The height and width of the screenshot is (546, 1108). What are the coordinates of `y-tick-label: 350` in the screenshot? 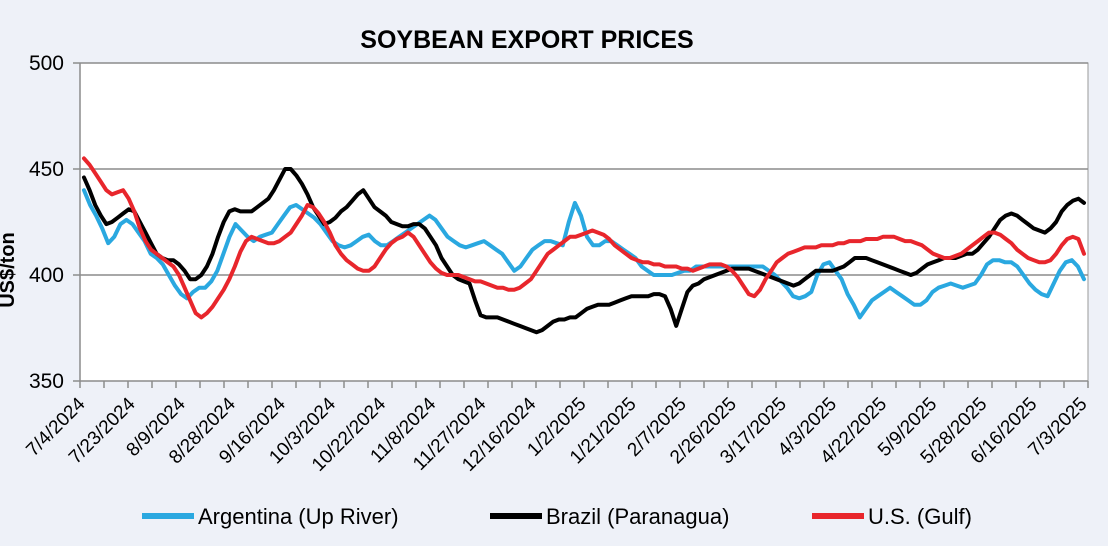 It's located at (46, 381).